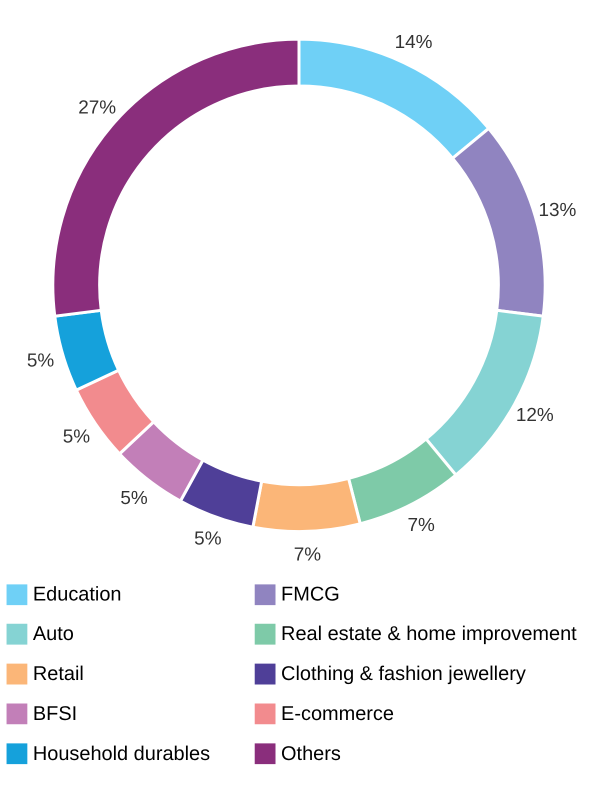 The height and width of the screenshot is (798, 598). What do you see at coordinates (337, 713) in the screenshot?
I see `legend-label: E-commerce` at bounding box center [337, 713].